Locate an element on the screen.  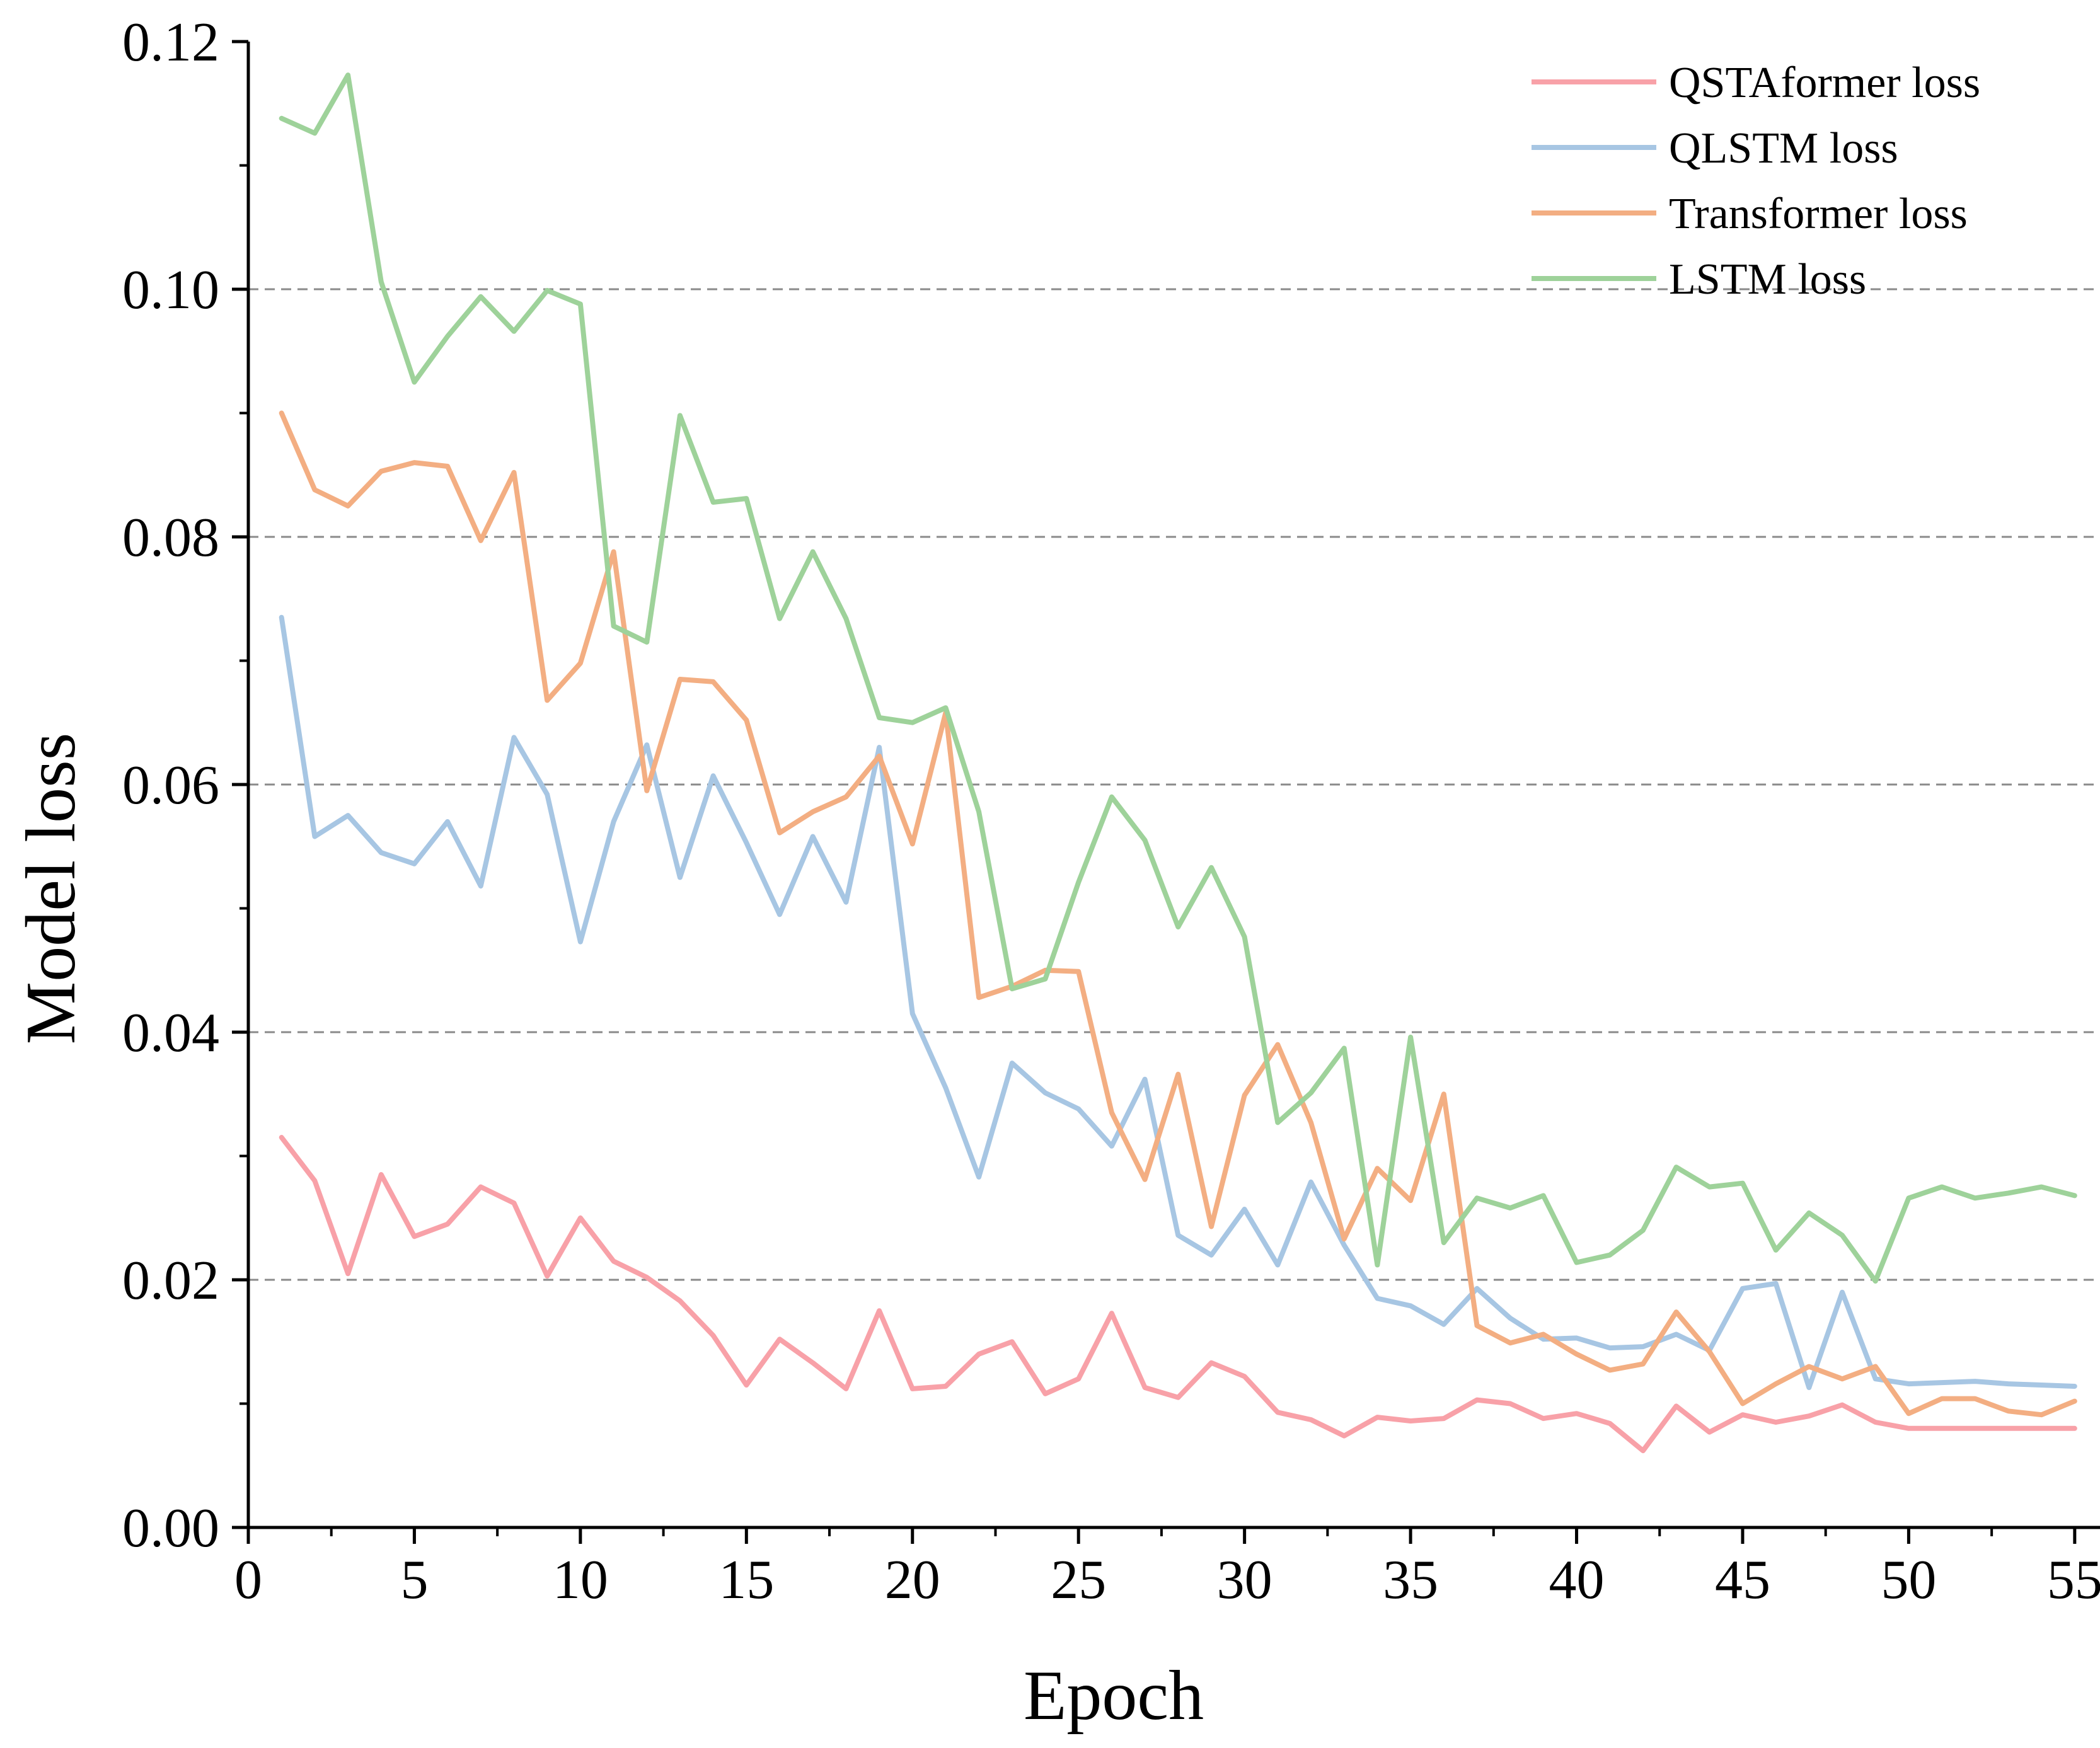
x-tick-label: 5 is located at coordinates (414, 1580).